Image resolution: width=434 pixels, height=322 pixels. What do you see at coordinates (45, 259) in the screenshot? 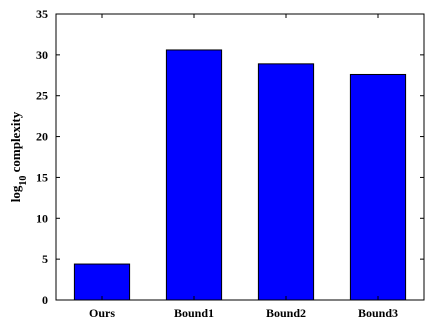
I see `y-tick-label: 5` at bounding box center [45, 259].